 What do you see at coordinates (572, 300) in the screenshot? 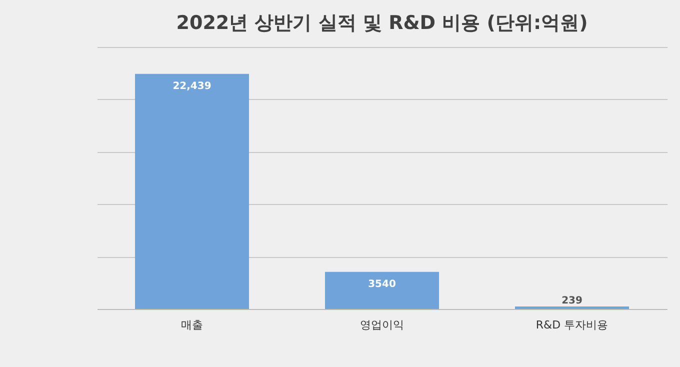
I see `data-label: 239` at bounding box center [572, 300].